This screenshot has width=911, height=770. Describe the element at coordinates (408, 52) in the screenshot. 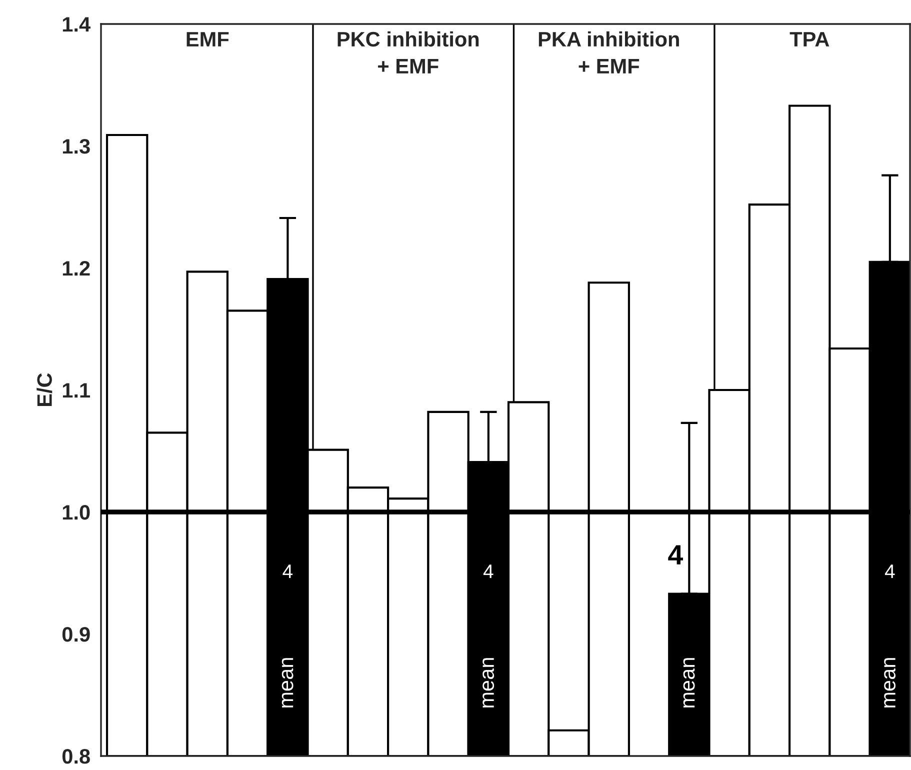

I see `annotation: PKC inhibition + EMF` at that location.